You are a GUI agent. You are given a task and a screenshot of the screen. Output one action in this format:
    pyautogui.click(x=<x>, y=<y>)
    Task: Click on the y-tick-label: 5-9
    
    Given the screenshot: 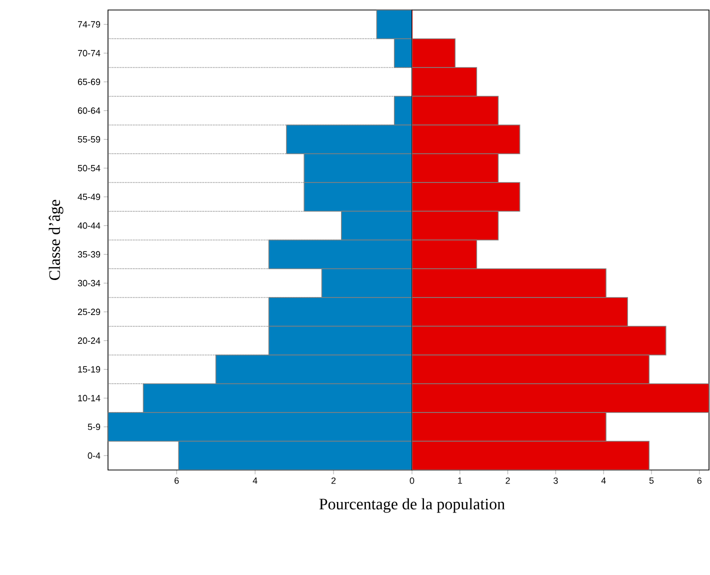 What is the action you would take?
    pyautogui.click(x=94, y=427)
    